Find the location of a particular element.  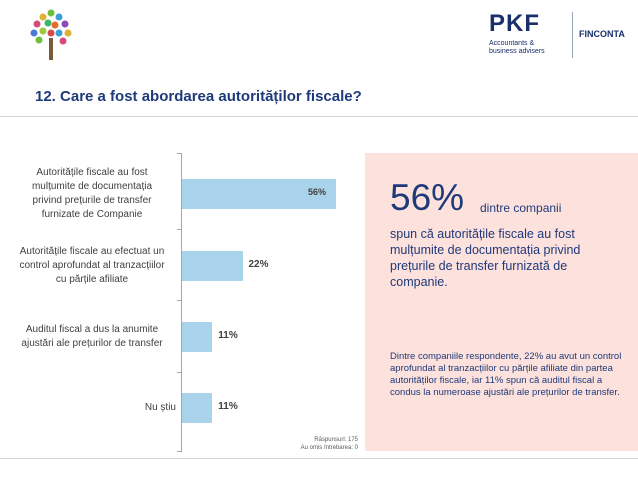

data-label: 56% is located at coordinates (317, 192).